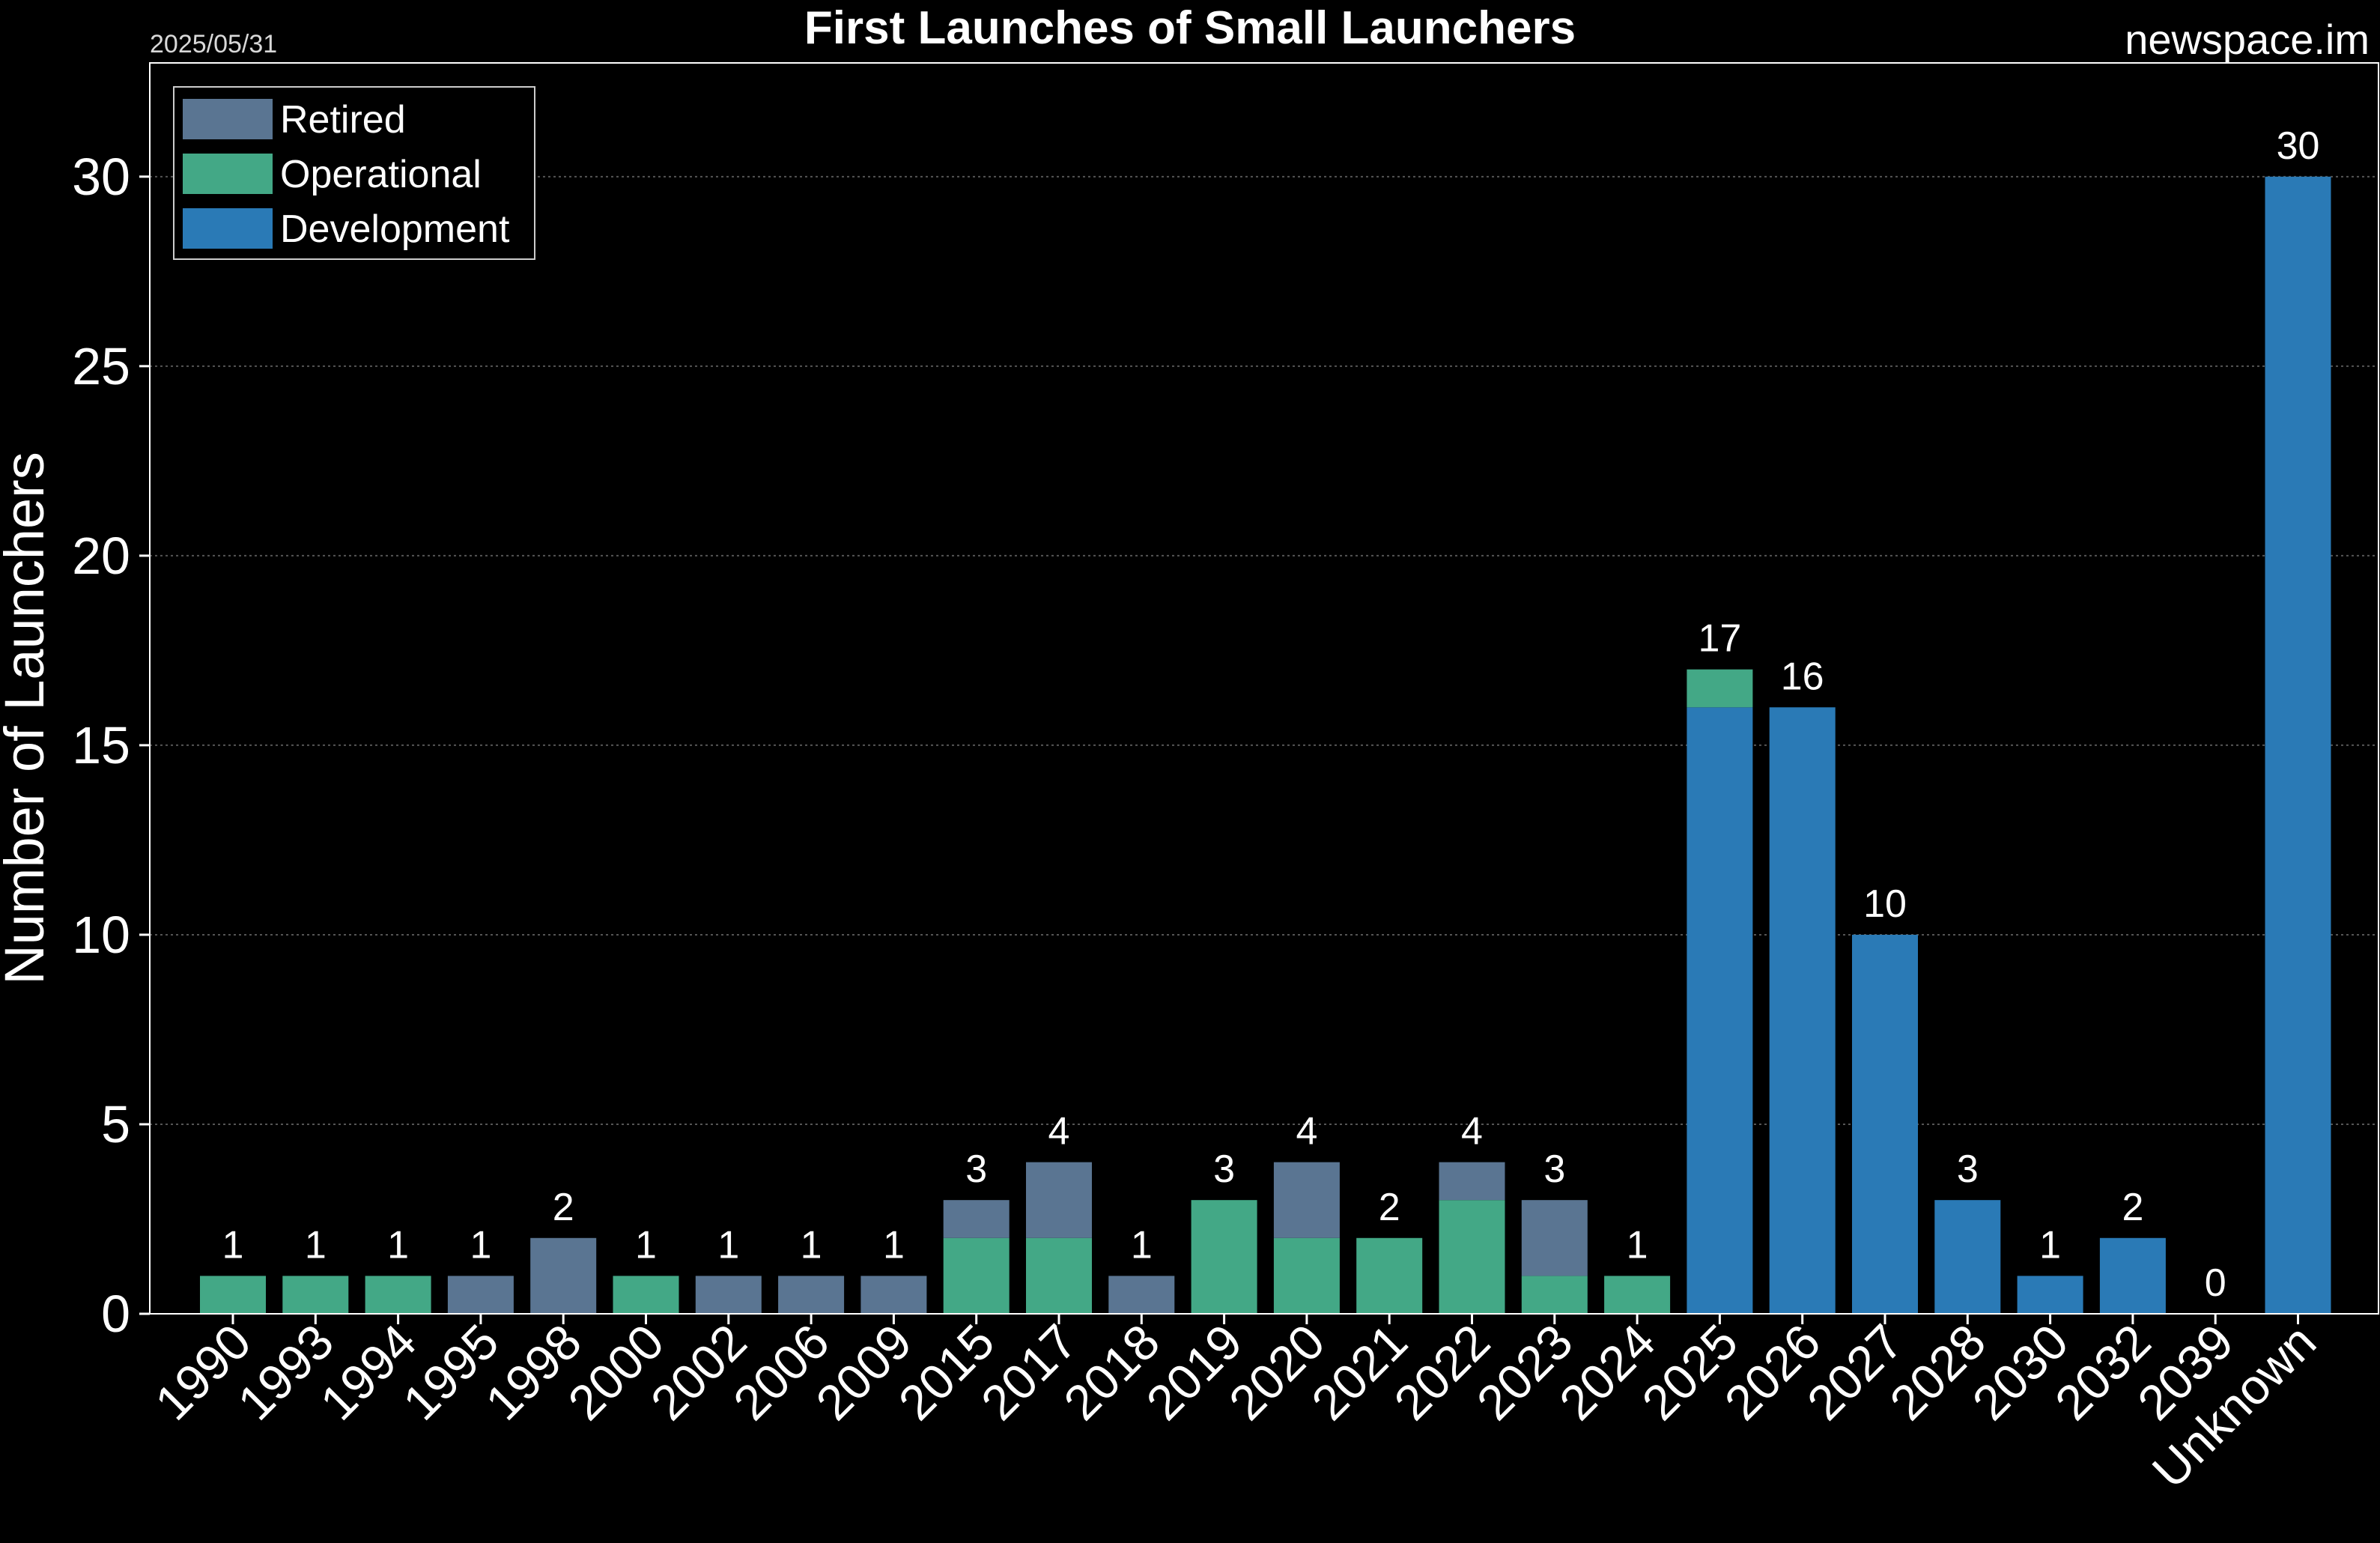 The width and height of the screenshot is (2380, 1543). Describe the element at coordinates (1141, 1295) in the screenshot. I see `bar-retired-2018` at that location.